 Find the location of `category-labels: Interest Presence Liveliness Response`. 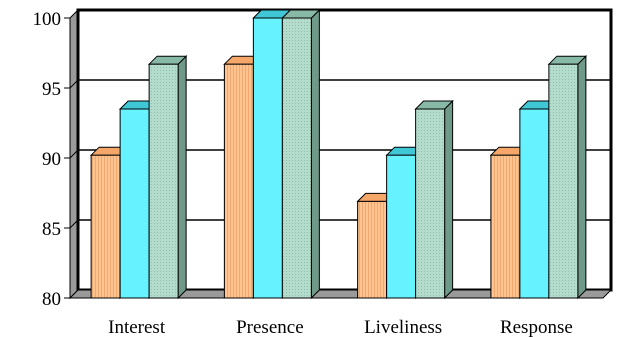

category-labels: Interest Presence Liveliness Response is located at coordinates (340, 327).